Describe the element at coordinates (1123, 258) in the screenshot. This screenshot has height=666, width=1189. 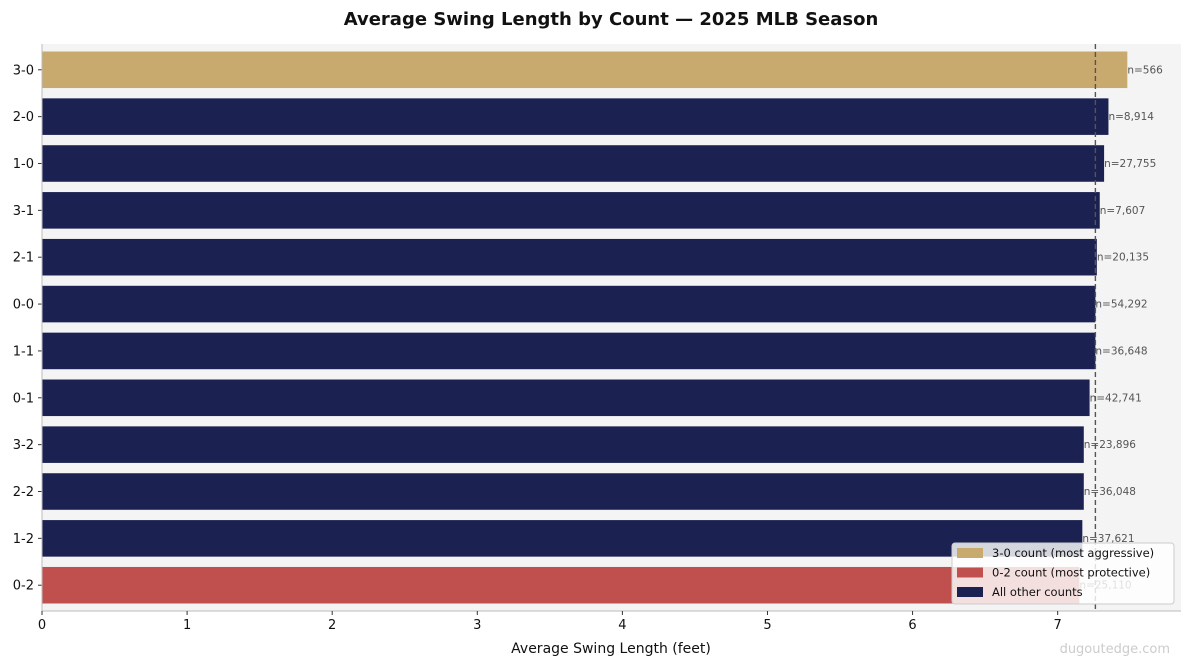
I see `bar-label-2-1: n=20,135` at that location.